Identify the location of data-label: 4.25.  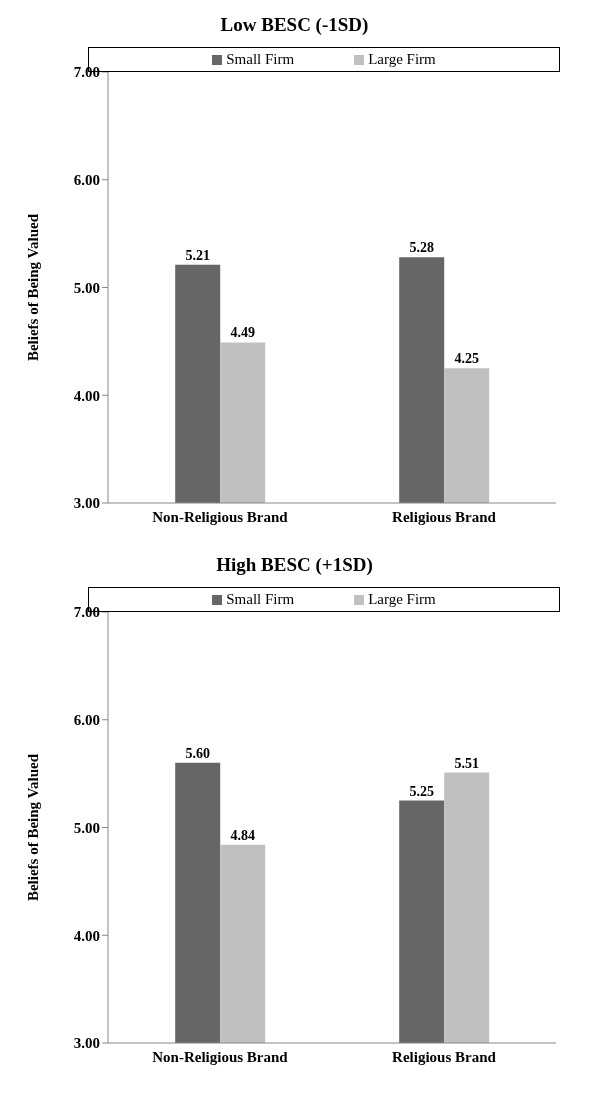
(466, 359).